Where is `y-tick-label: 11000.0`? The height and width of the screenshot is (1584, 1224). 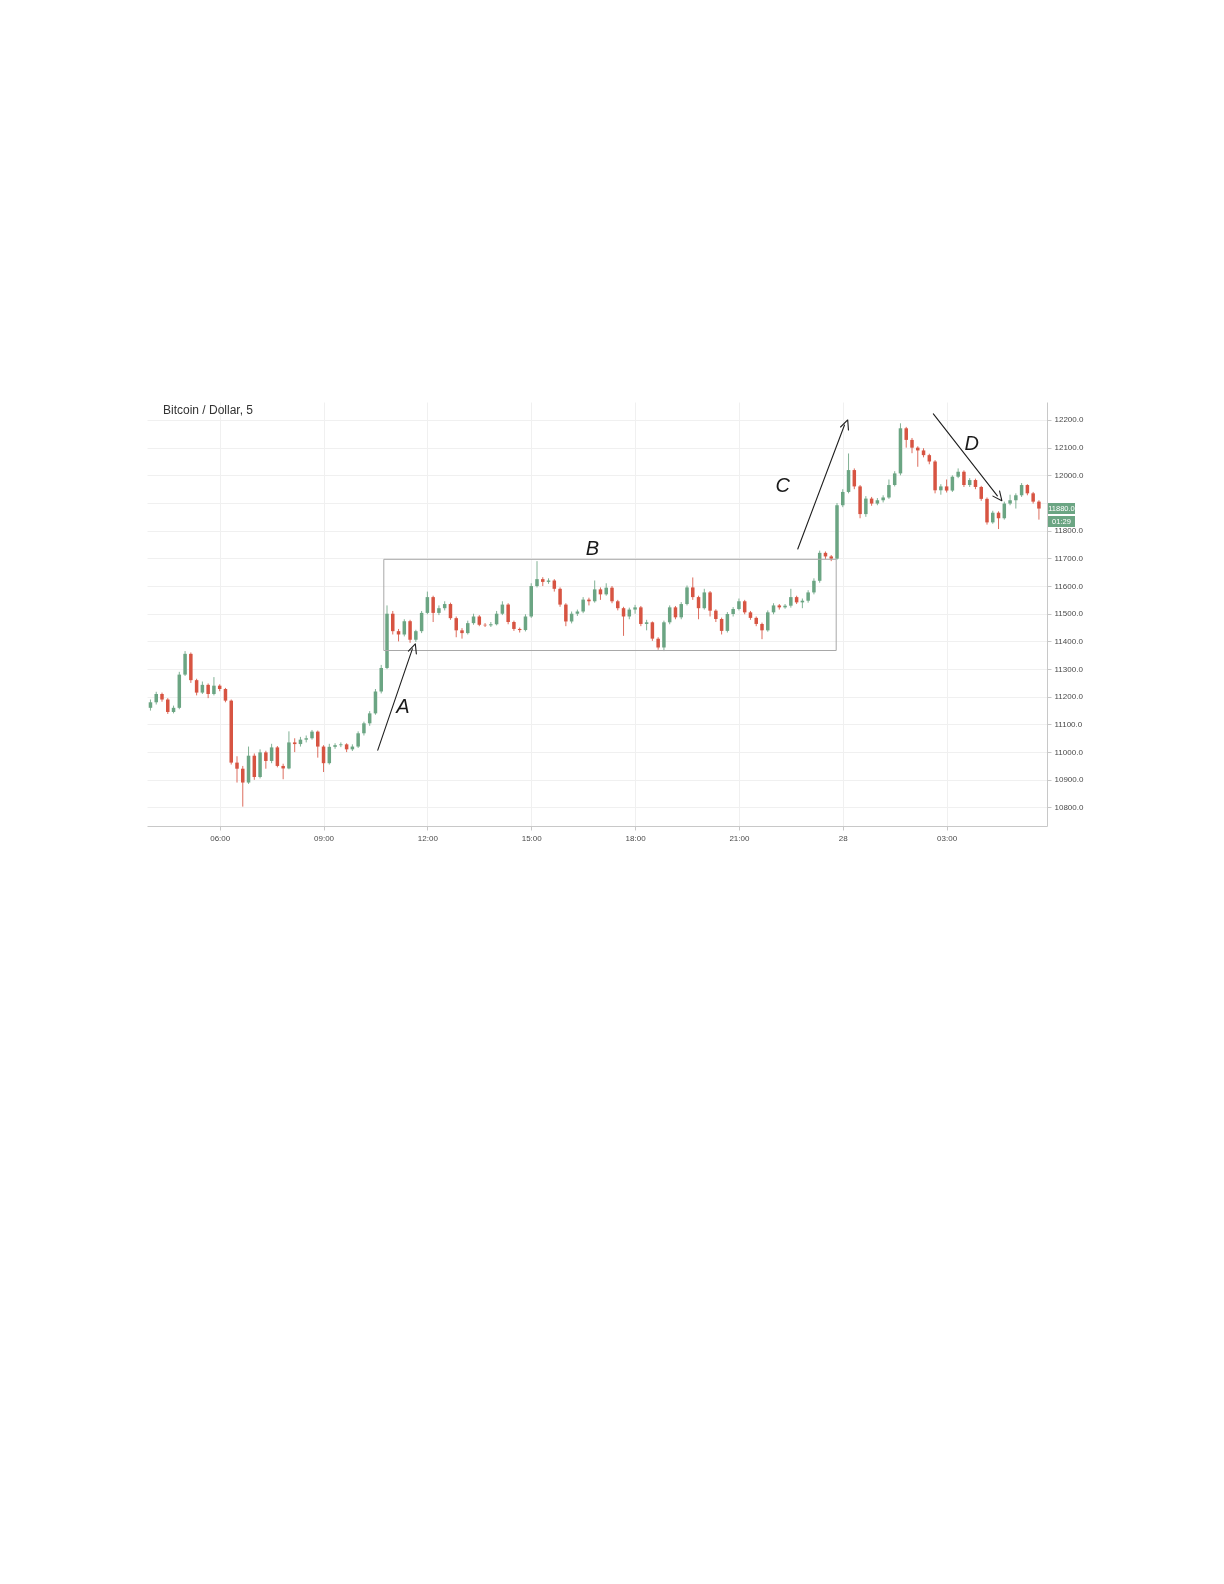 y-tick-label: 11000.0 is located at coordinates (1069, 752).